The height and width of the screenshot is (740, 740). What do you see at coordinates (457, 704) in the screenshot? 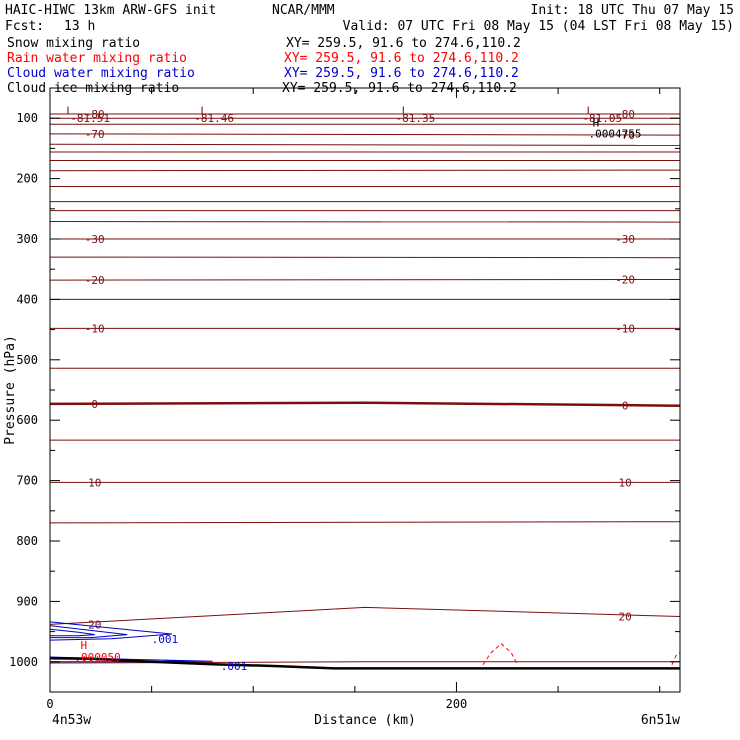
I see `x-tick-label: 200` at bounding box center [457, 704].